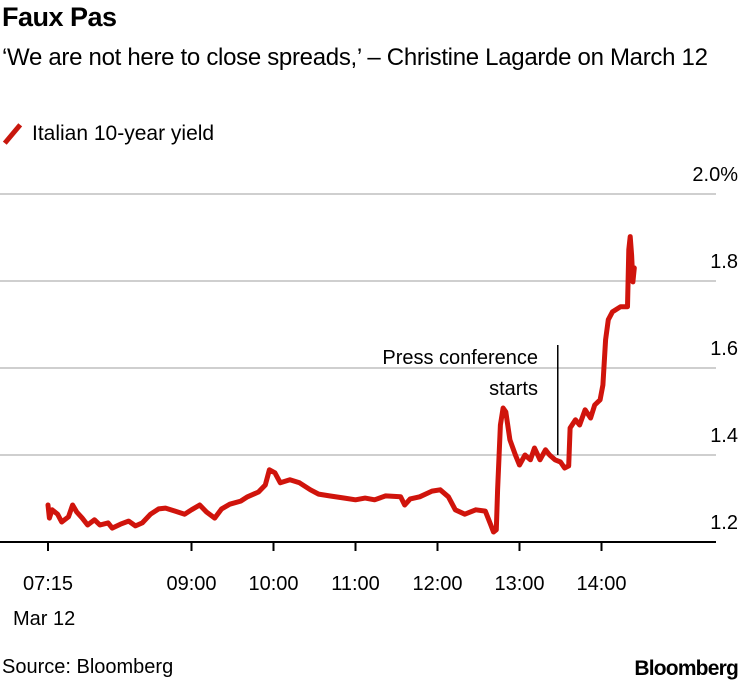 The image size is (740, 686). I want to click on x-tick-label: 10:00, so click(273, 584).